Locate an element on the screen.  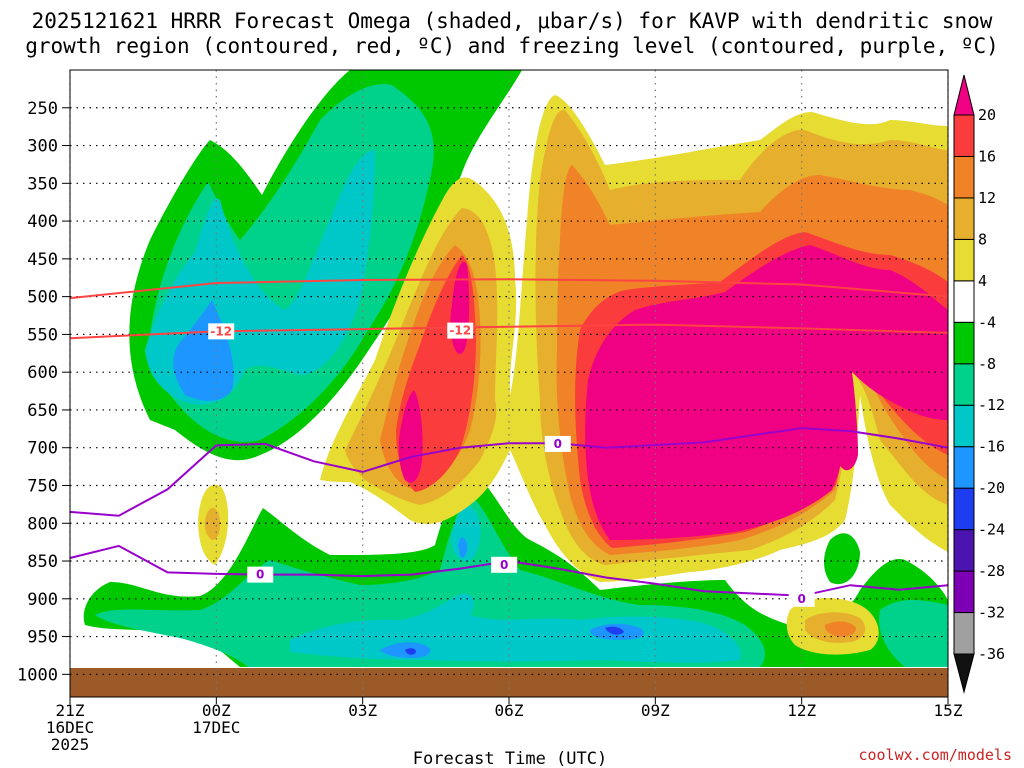
omega-pos12-lowlevel-blob is located at coordinates (840, 629).